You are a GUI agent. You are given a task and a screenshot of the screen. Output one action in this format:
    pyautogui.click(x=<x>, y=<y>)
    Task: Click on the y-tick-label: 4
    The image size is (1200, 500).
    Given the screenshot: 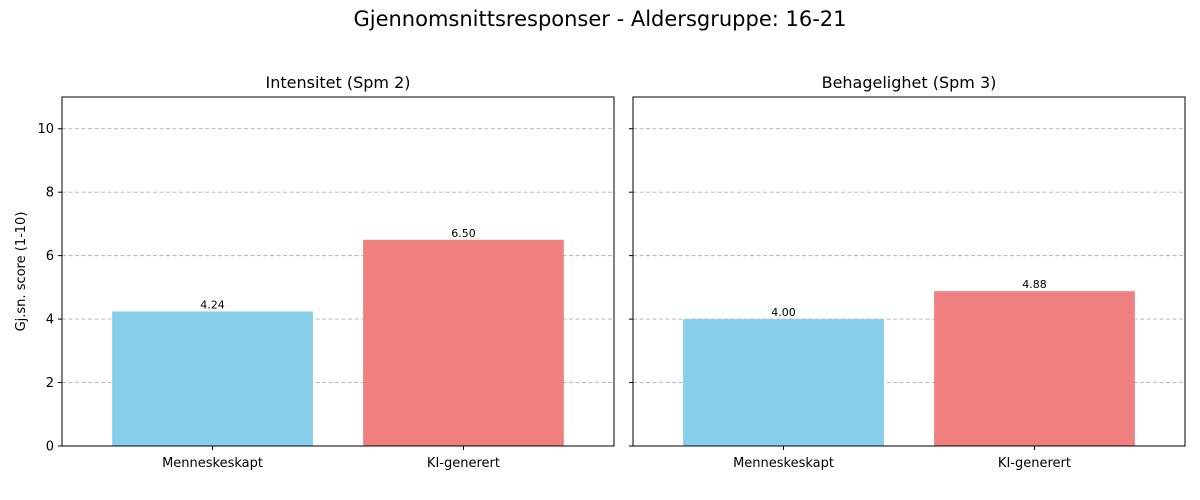 What is the action you would take?
    pyautogui.click(x=50, y=320)
    